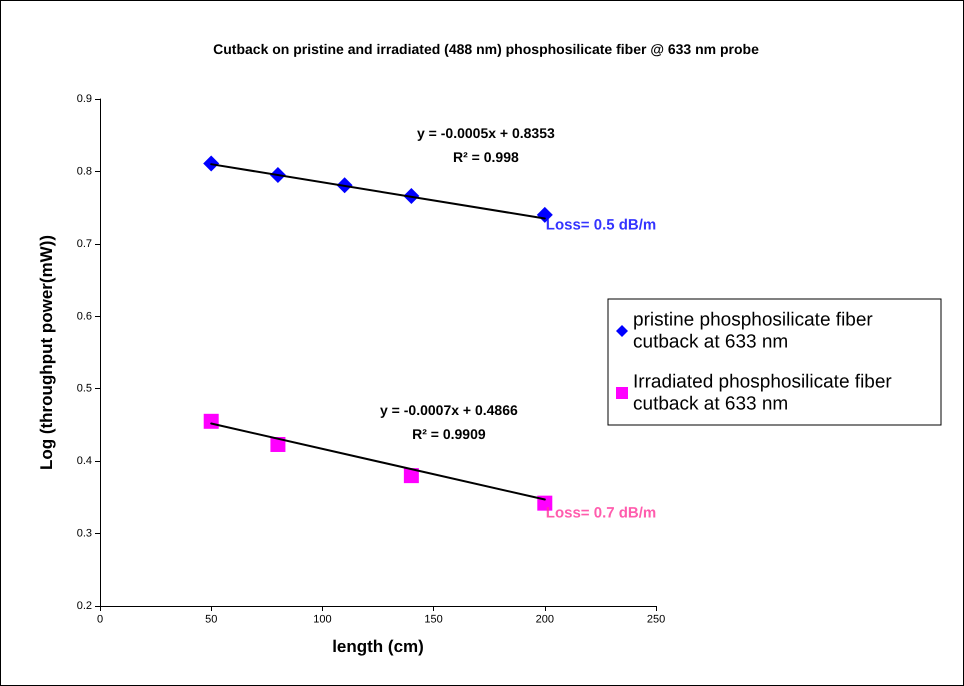  What do you see at coordinates (485, 145) in the screenshot?
I see `annotation: y = -0.0005x + 0.8353 R² = 0.998` at bounding box center [485, 145].